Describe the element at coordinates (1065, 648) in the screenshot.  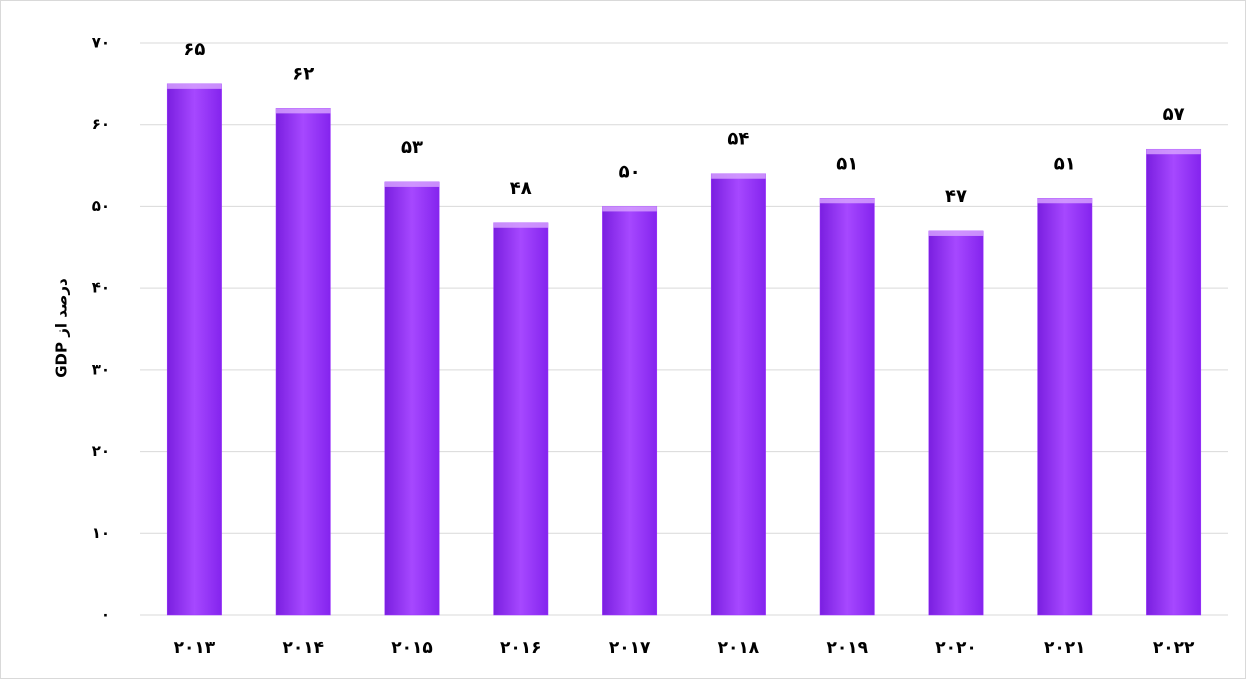
I see `x-tick-label: ۲۰۲۱` at that location.